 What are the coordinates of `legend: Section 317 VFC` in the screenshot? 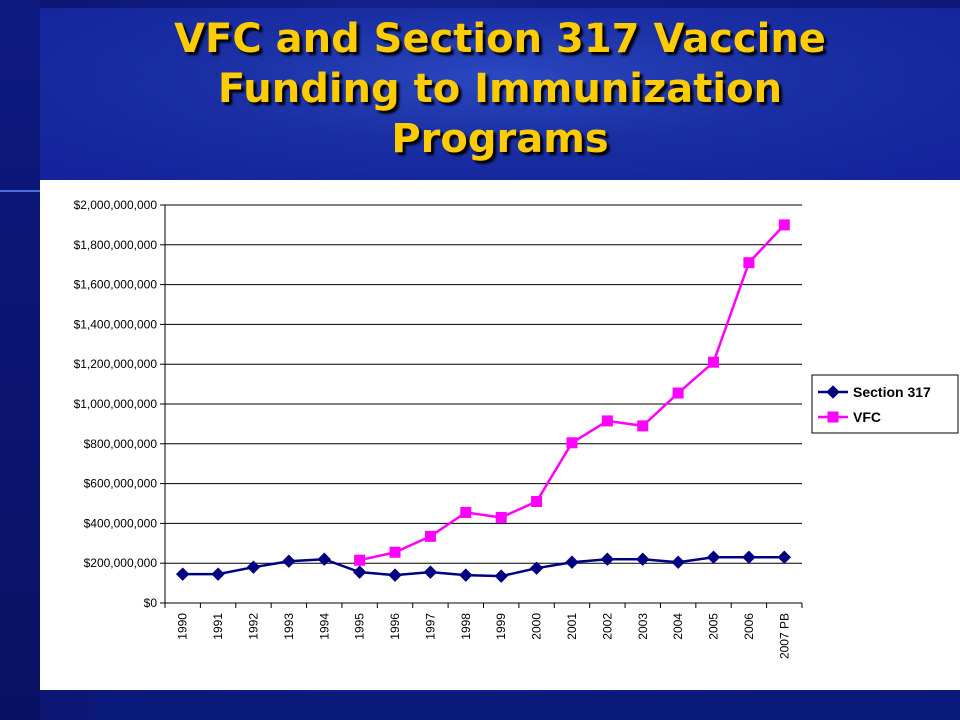 It's located at (885, 404).